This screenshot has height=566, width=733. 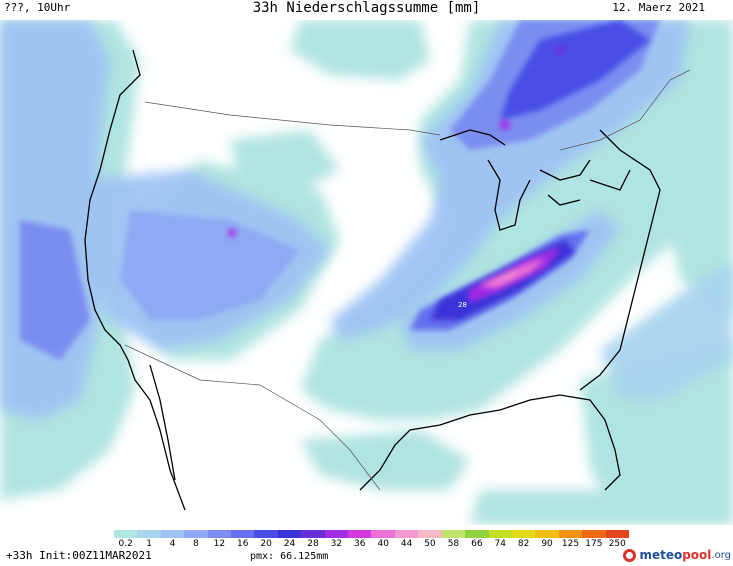 I want to click on color-scale-tick: 50, so click(x=429, y=544).